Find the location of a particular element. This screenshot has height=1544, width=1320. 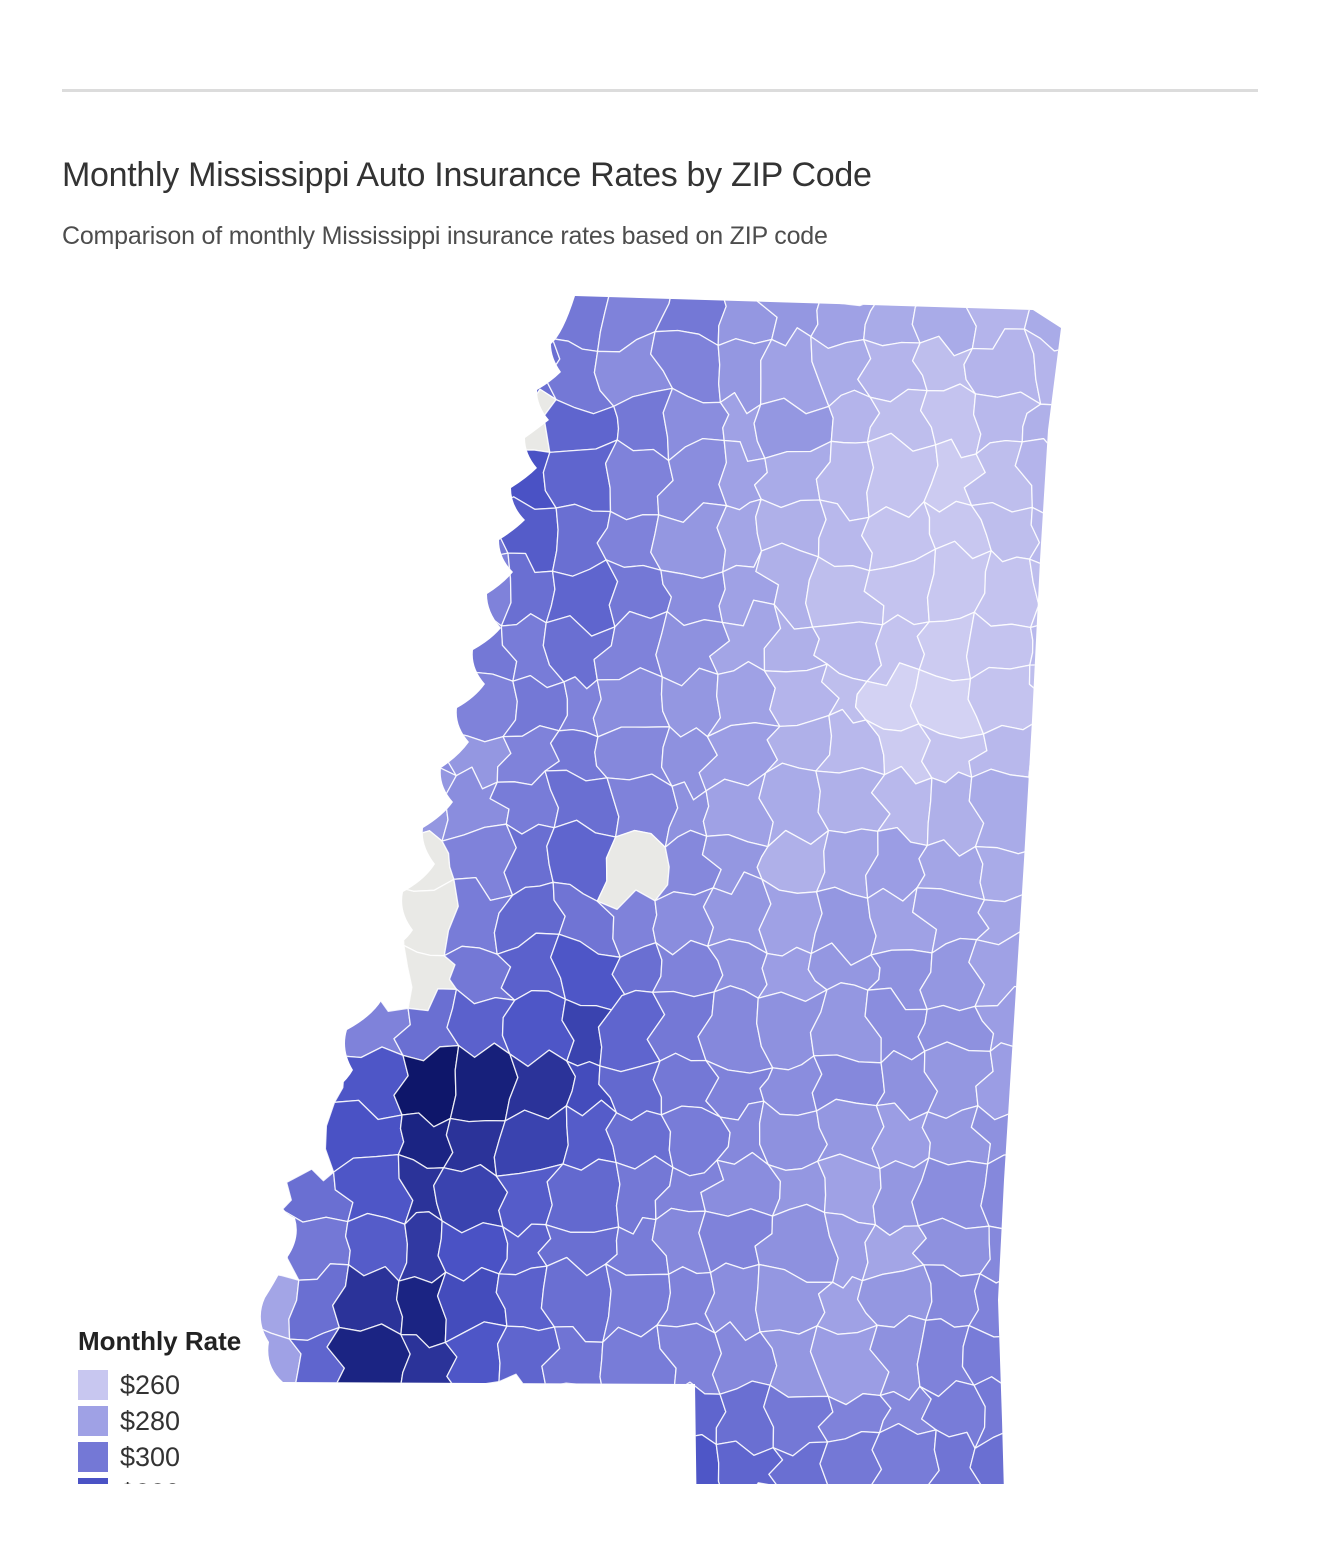

legend-label: $300 is located at coordinates (150, 1457).